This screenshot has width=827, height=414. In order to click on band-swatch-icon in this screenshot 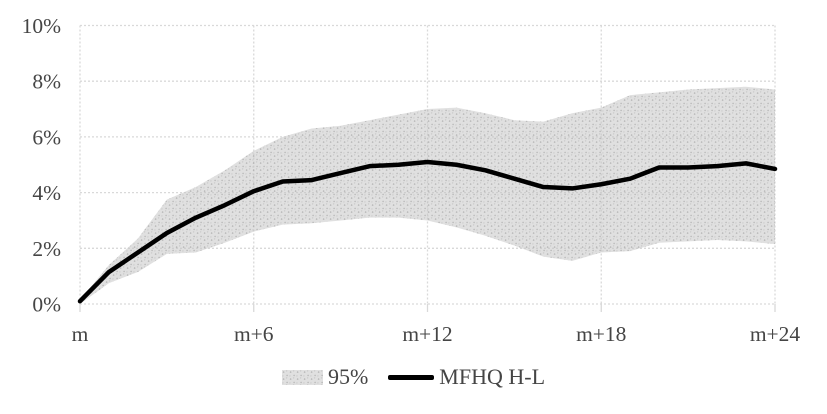, I will do `click(302, 377)`.